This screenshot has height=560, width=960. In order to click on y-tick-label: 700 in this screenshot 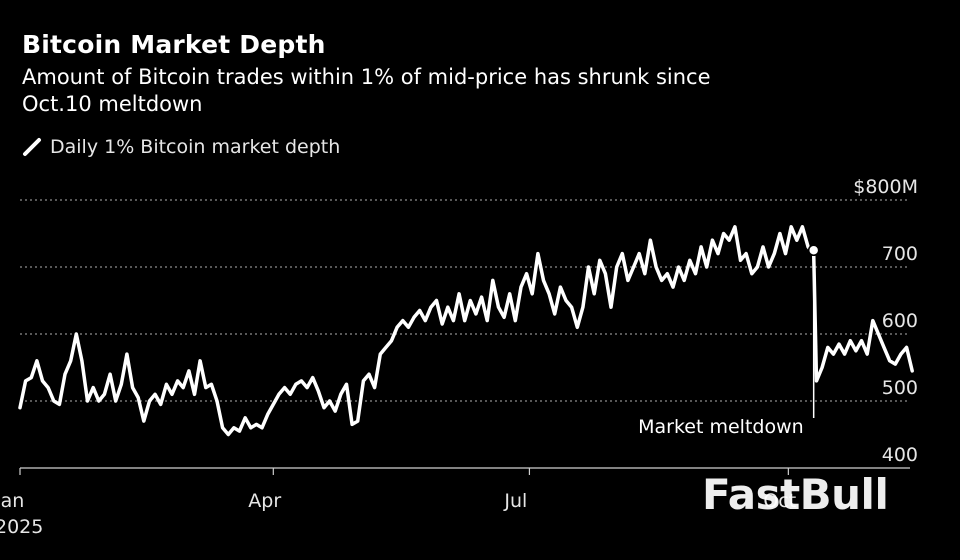, I will do `click(900, 254)`.